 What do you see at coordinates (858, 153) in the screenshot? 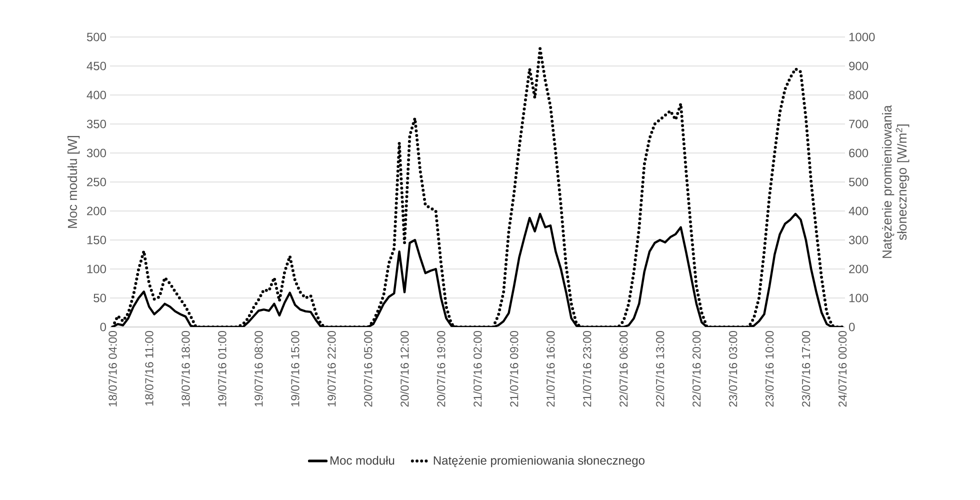
I see `y2-tick-label: 600` at bounding box center [858, 153].